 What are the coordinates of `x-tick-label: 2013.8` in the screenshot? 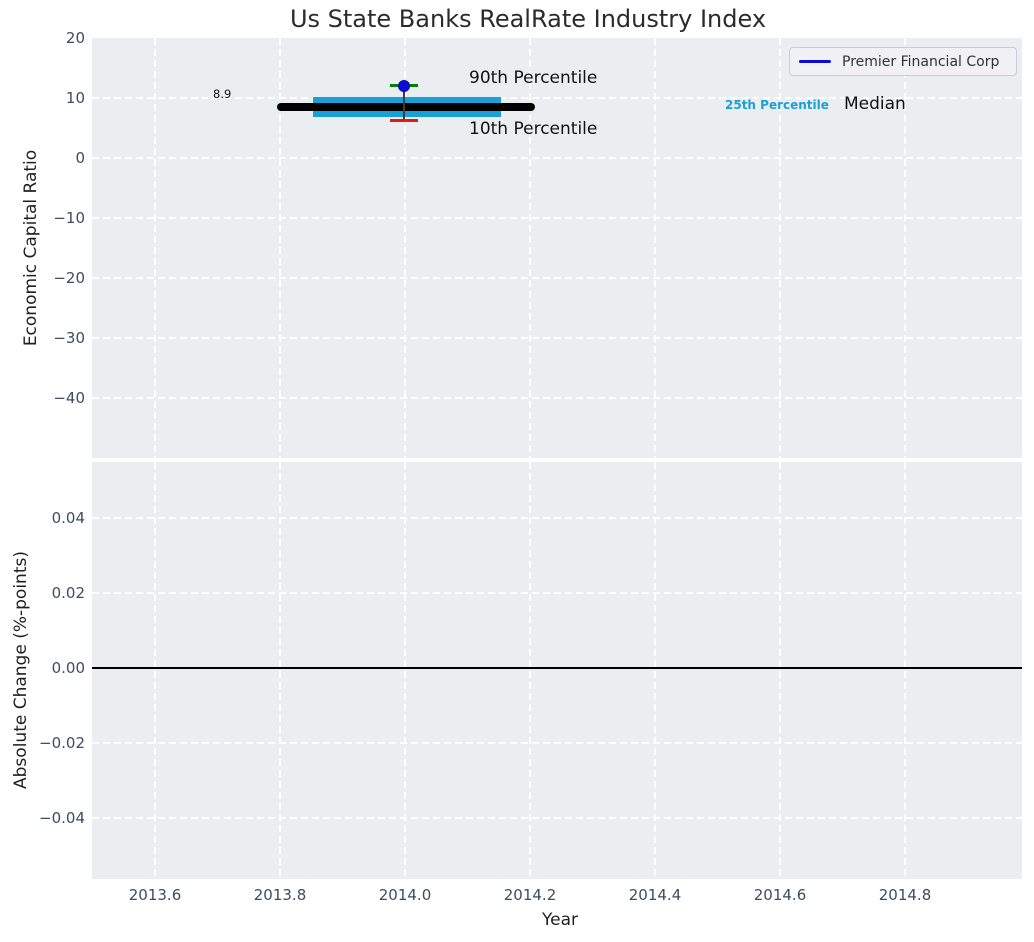 It's located at (280, 895).